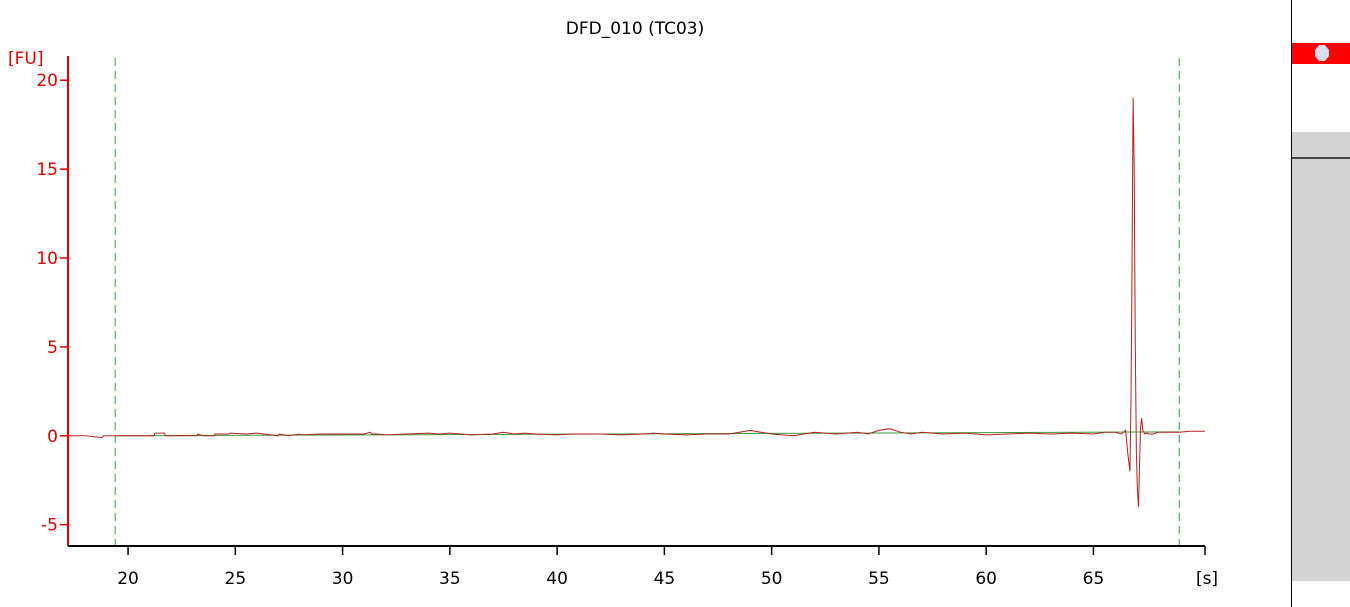 This screenshot has height=607, width=1350. I want to click on y-tick-label: 20, so click(47, 81).